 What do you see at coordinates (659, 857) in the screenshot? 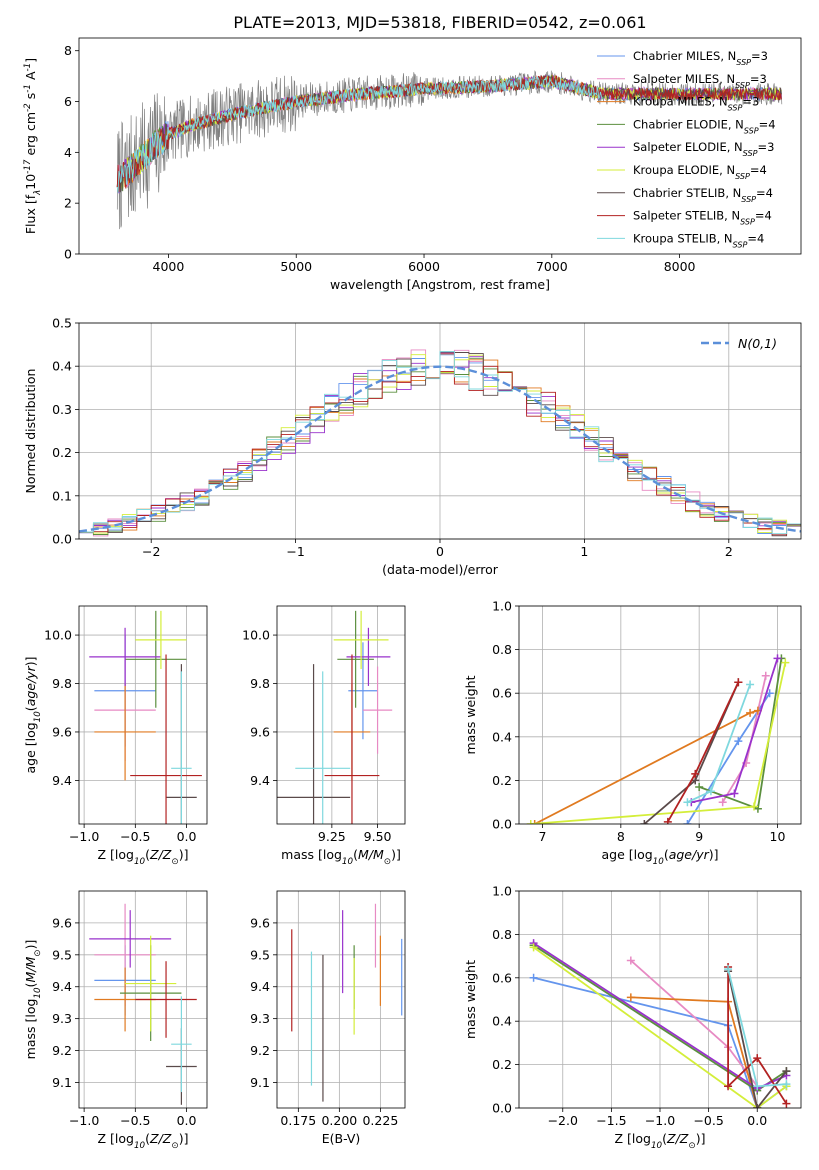
I see `mass-weight-vs-age-xlabel: age [log10(age/yr)]` at bounding box center [659, 857].